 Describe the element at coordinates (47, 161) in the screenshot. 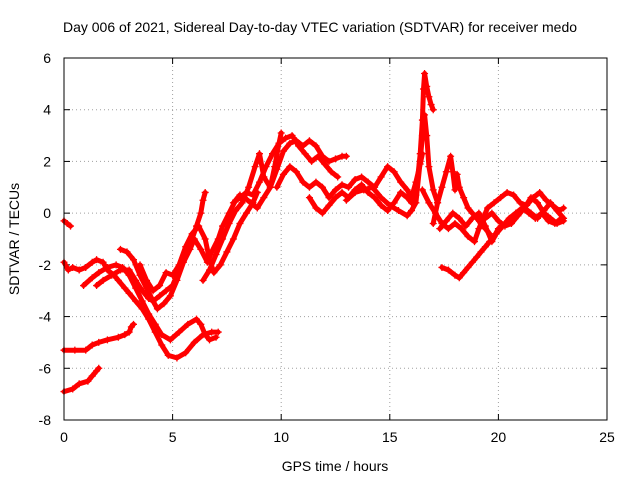

I see `y-tick-label: 2` at that location.